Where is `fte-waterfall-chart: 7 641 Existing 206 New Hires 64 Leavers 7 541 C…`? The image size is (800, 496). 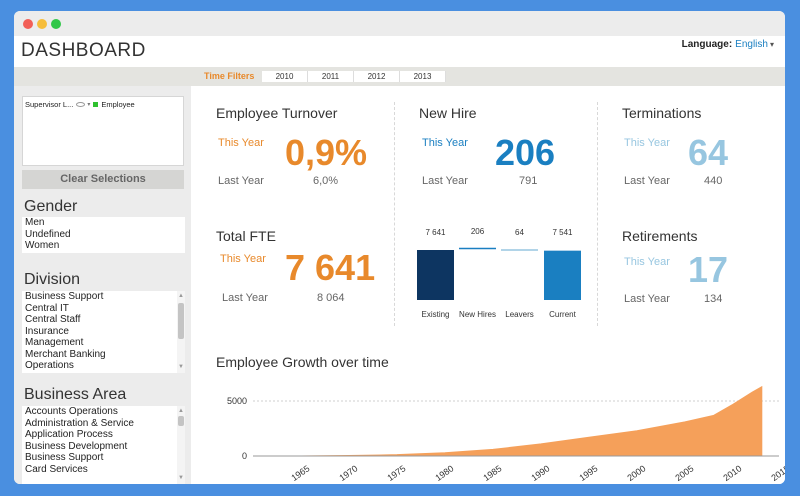
fte-waterfall-chart: 7 641 Existing 206 New Hires 64 Leavers 7 541 C… is located at coordinates (499, 273).